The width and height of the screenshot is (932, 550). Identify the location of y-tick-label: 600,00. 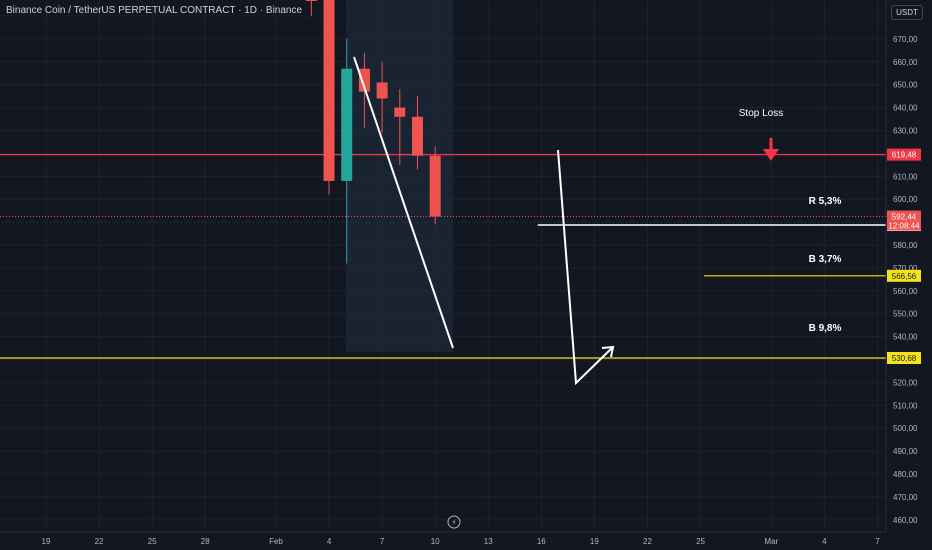
(905, 199).